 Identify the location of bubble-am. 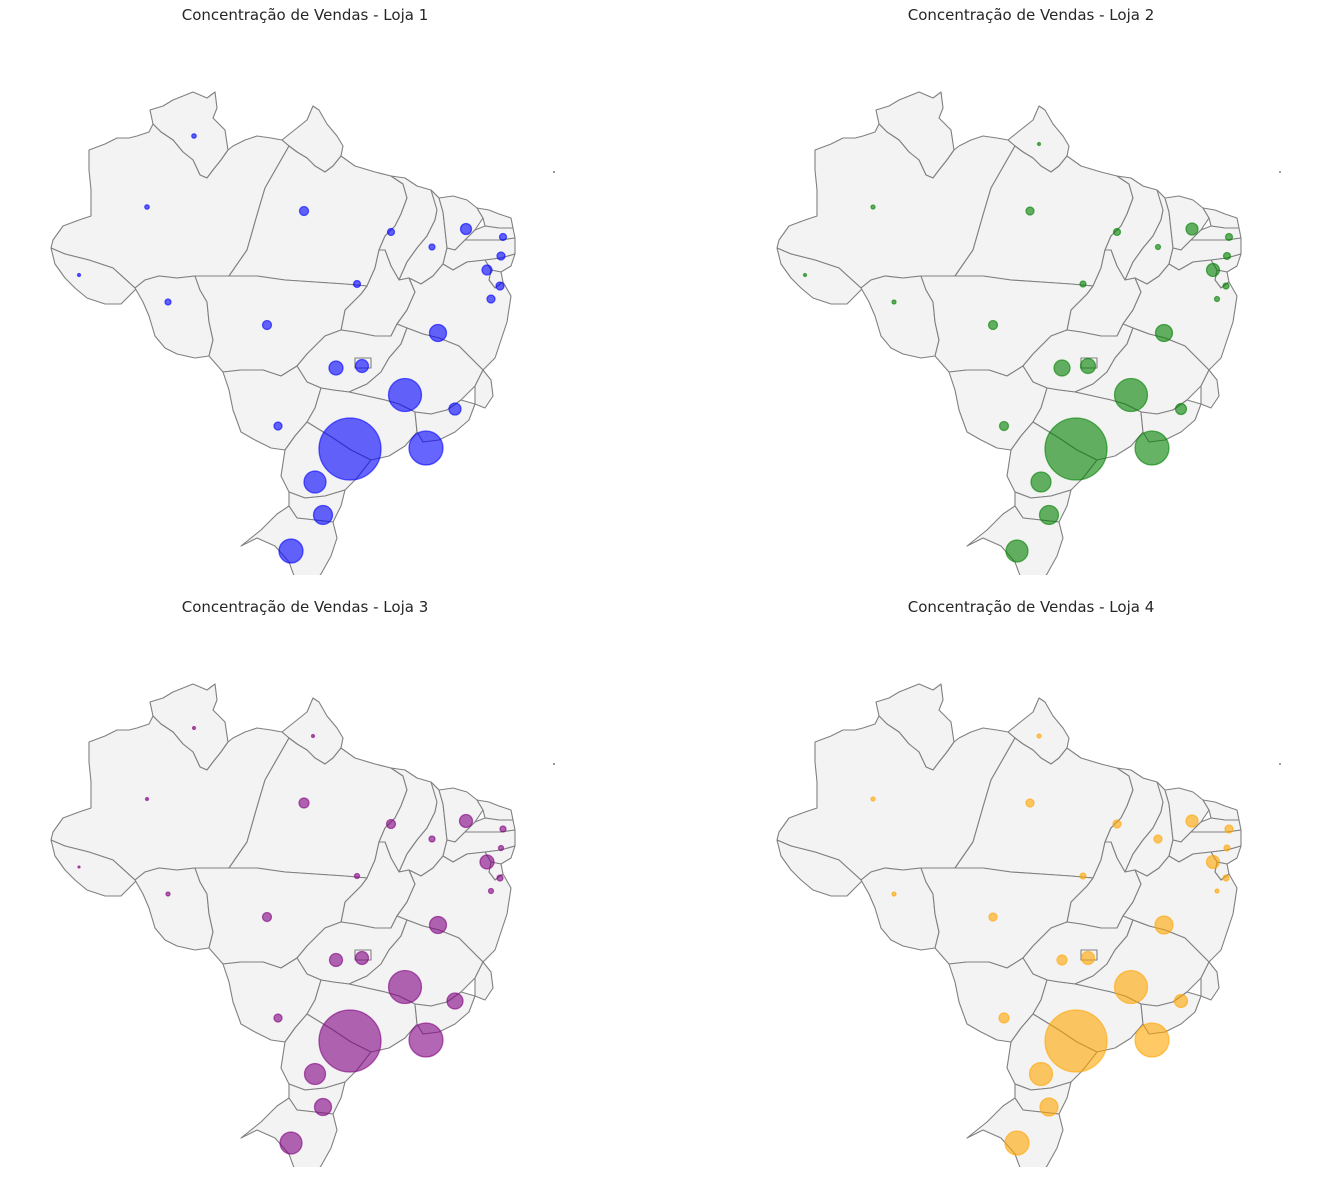
(873, 799).